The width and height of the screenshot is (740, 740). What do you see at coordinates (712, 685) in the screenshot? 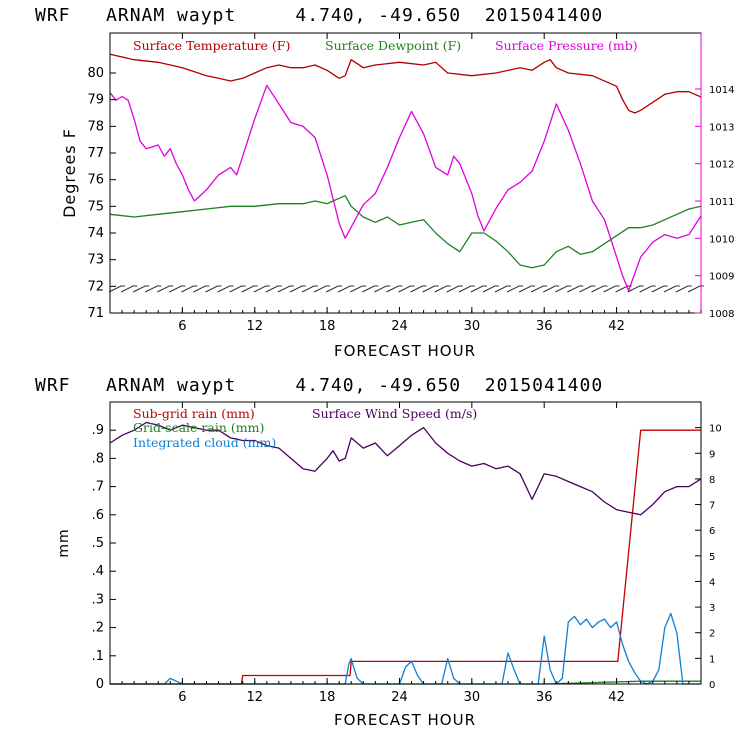
I see `y2-tick-label: 0` at bounding box center [712, 685].